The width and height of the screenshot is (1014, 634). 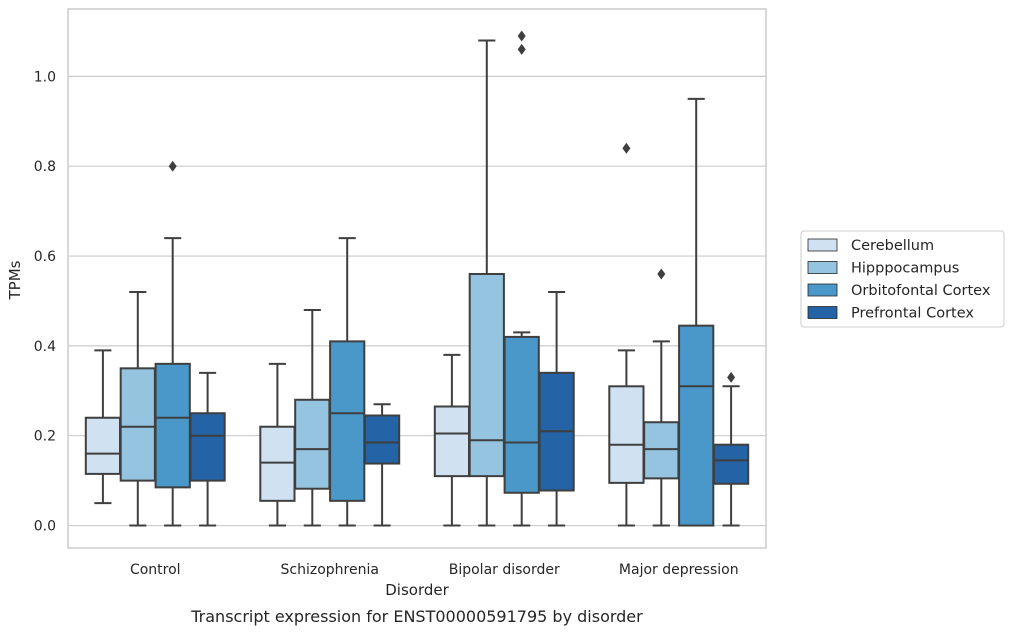 What do you see at coordinates (45, 257) in the screenshot?
I see `y-tick-label: 0.6` at bounding box center [45, 257].